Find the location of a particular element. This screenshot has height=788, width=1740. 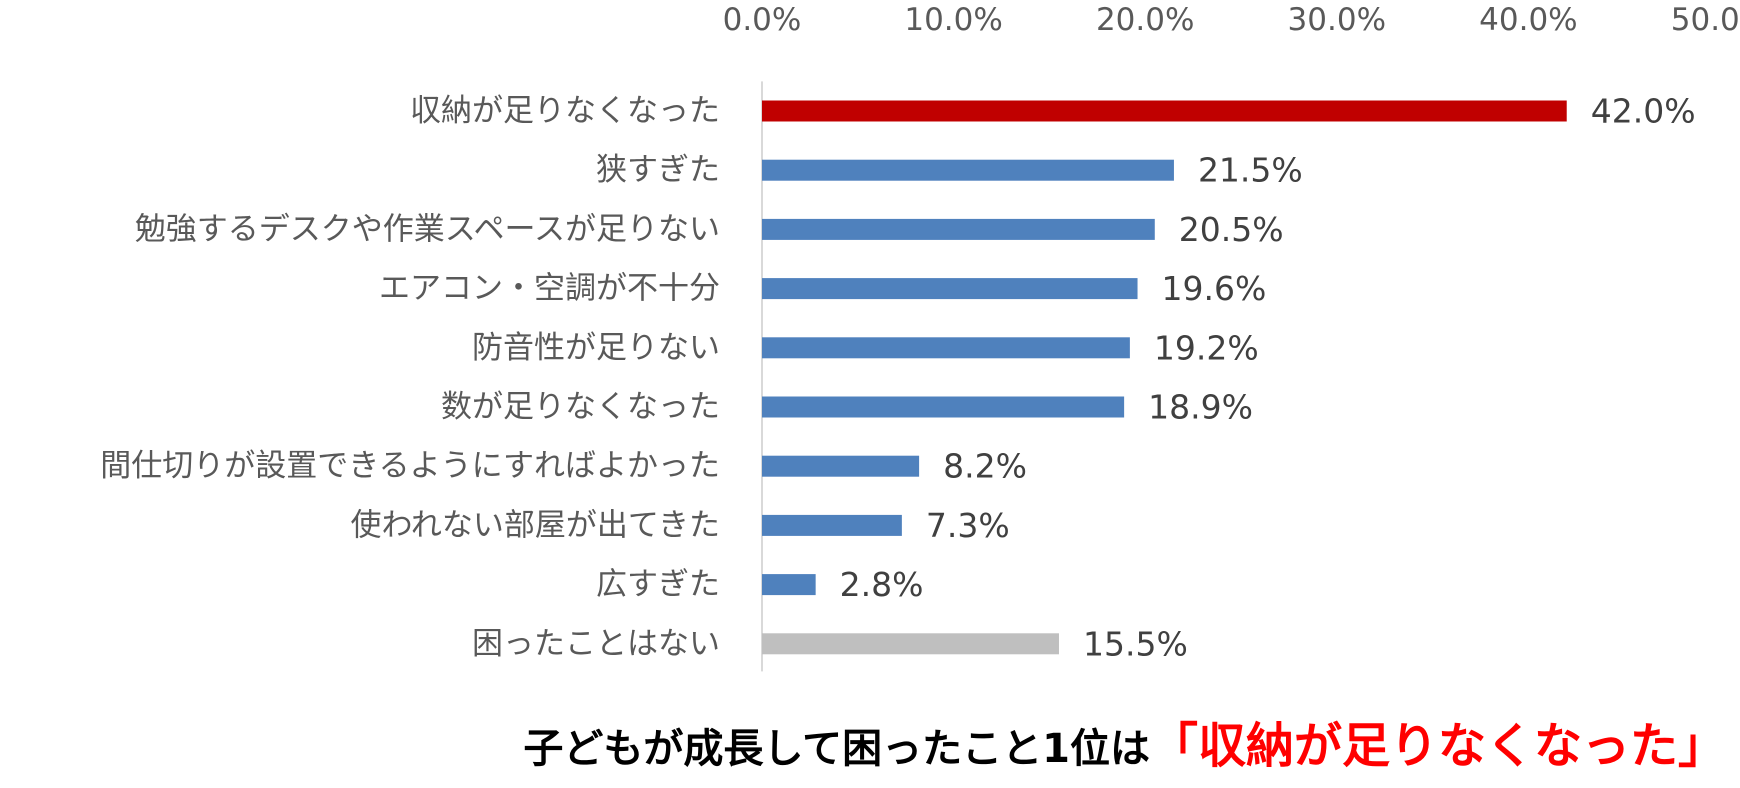

x-tick-label: 0.0% is located at coordinates (762, 20).